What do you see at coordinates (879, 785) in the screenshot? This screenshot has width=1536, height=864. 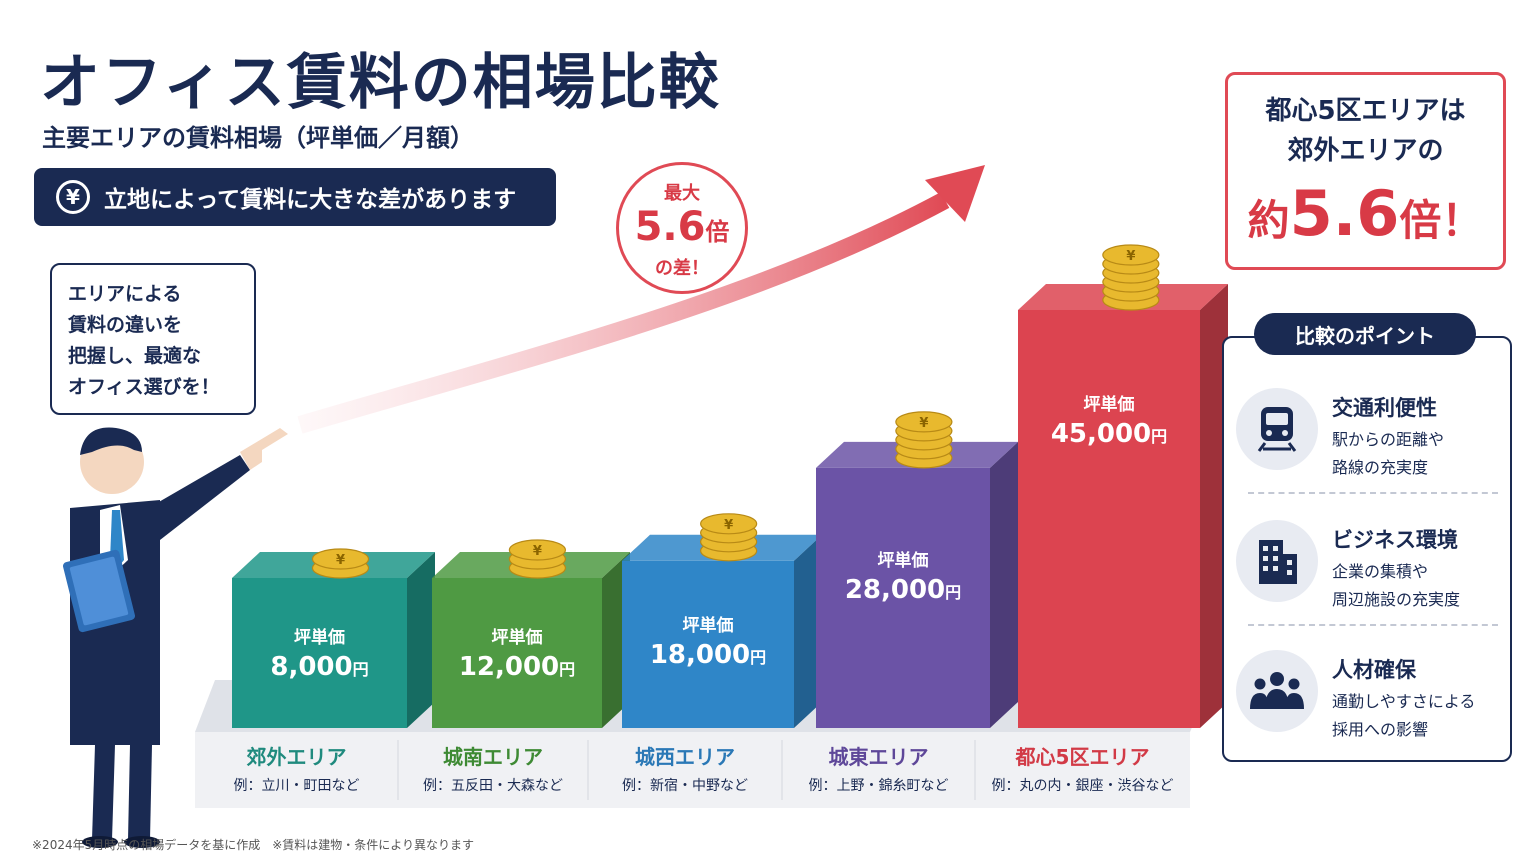 I see `category-example: 例：上野・錦糸町など` at bounding box center [879, 785].